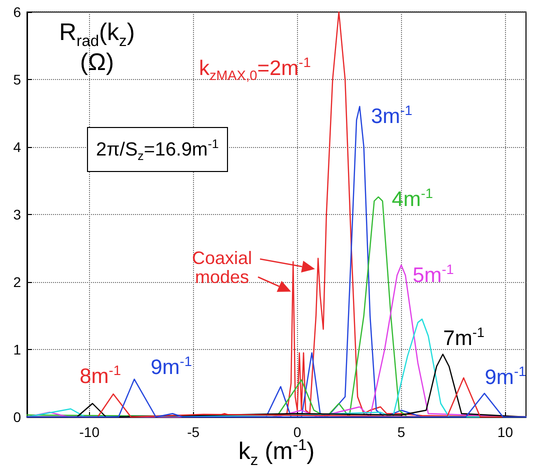 The height and width of the screenshot is (474, 537). Describe the element at coordinates (193, 432) in the screenshot. I see `x-tick-label: -5` at that location.